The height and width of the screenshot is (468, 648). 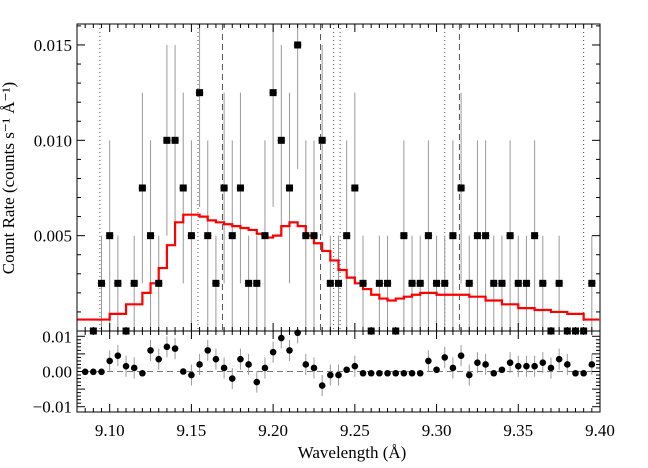 I want to click on resid-y-tick-label: 0.00, so click(x=57, y=372).